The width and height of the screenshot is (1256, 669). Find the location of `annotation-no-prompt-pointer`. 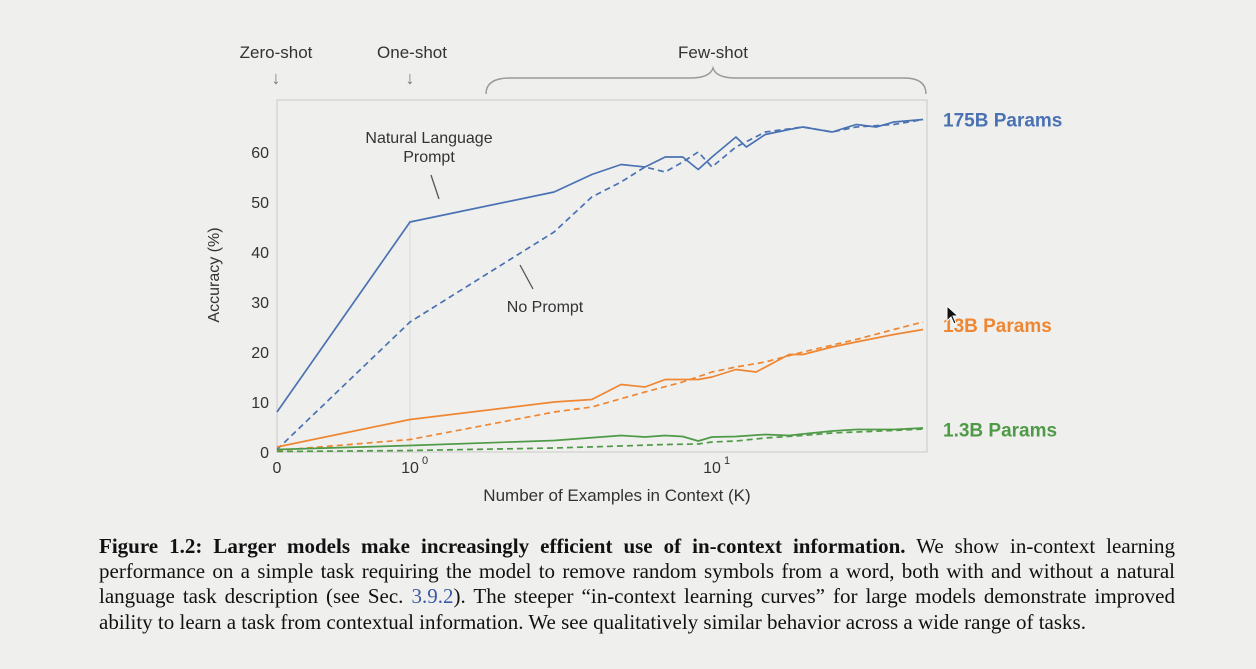

annotation-no-prompt-pointer is located at coordinates (526, 277).